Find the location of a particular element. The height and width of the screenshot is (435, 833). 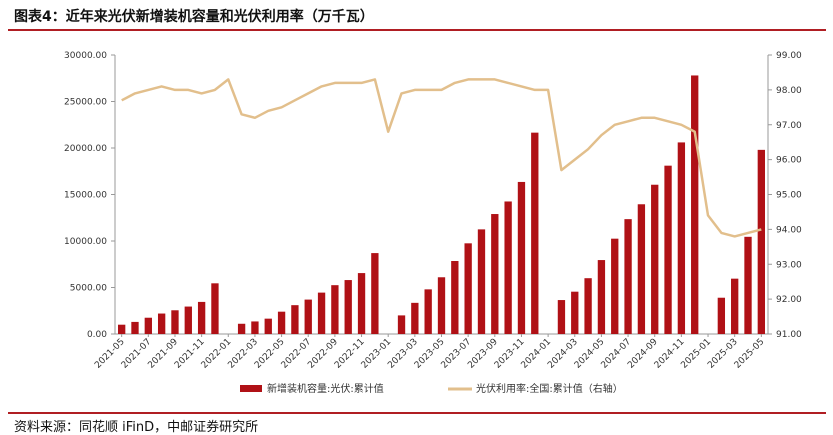

legend-label-line: 光伏利用率:全国:累计值（右轴） is located at coordinates (549, 388).